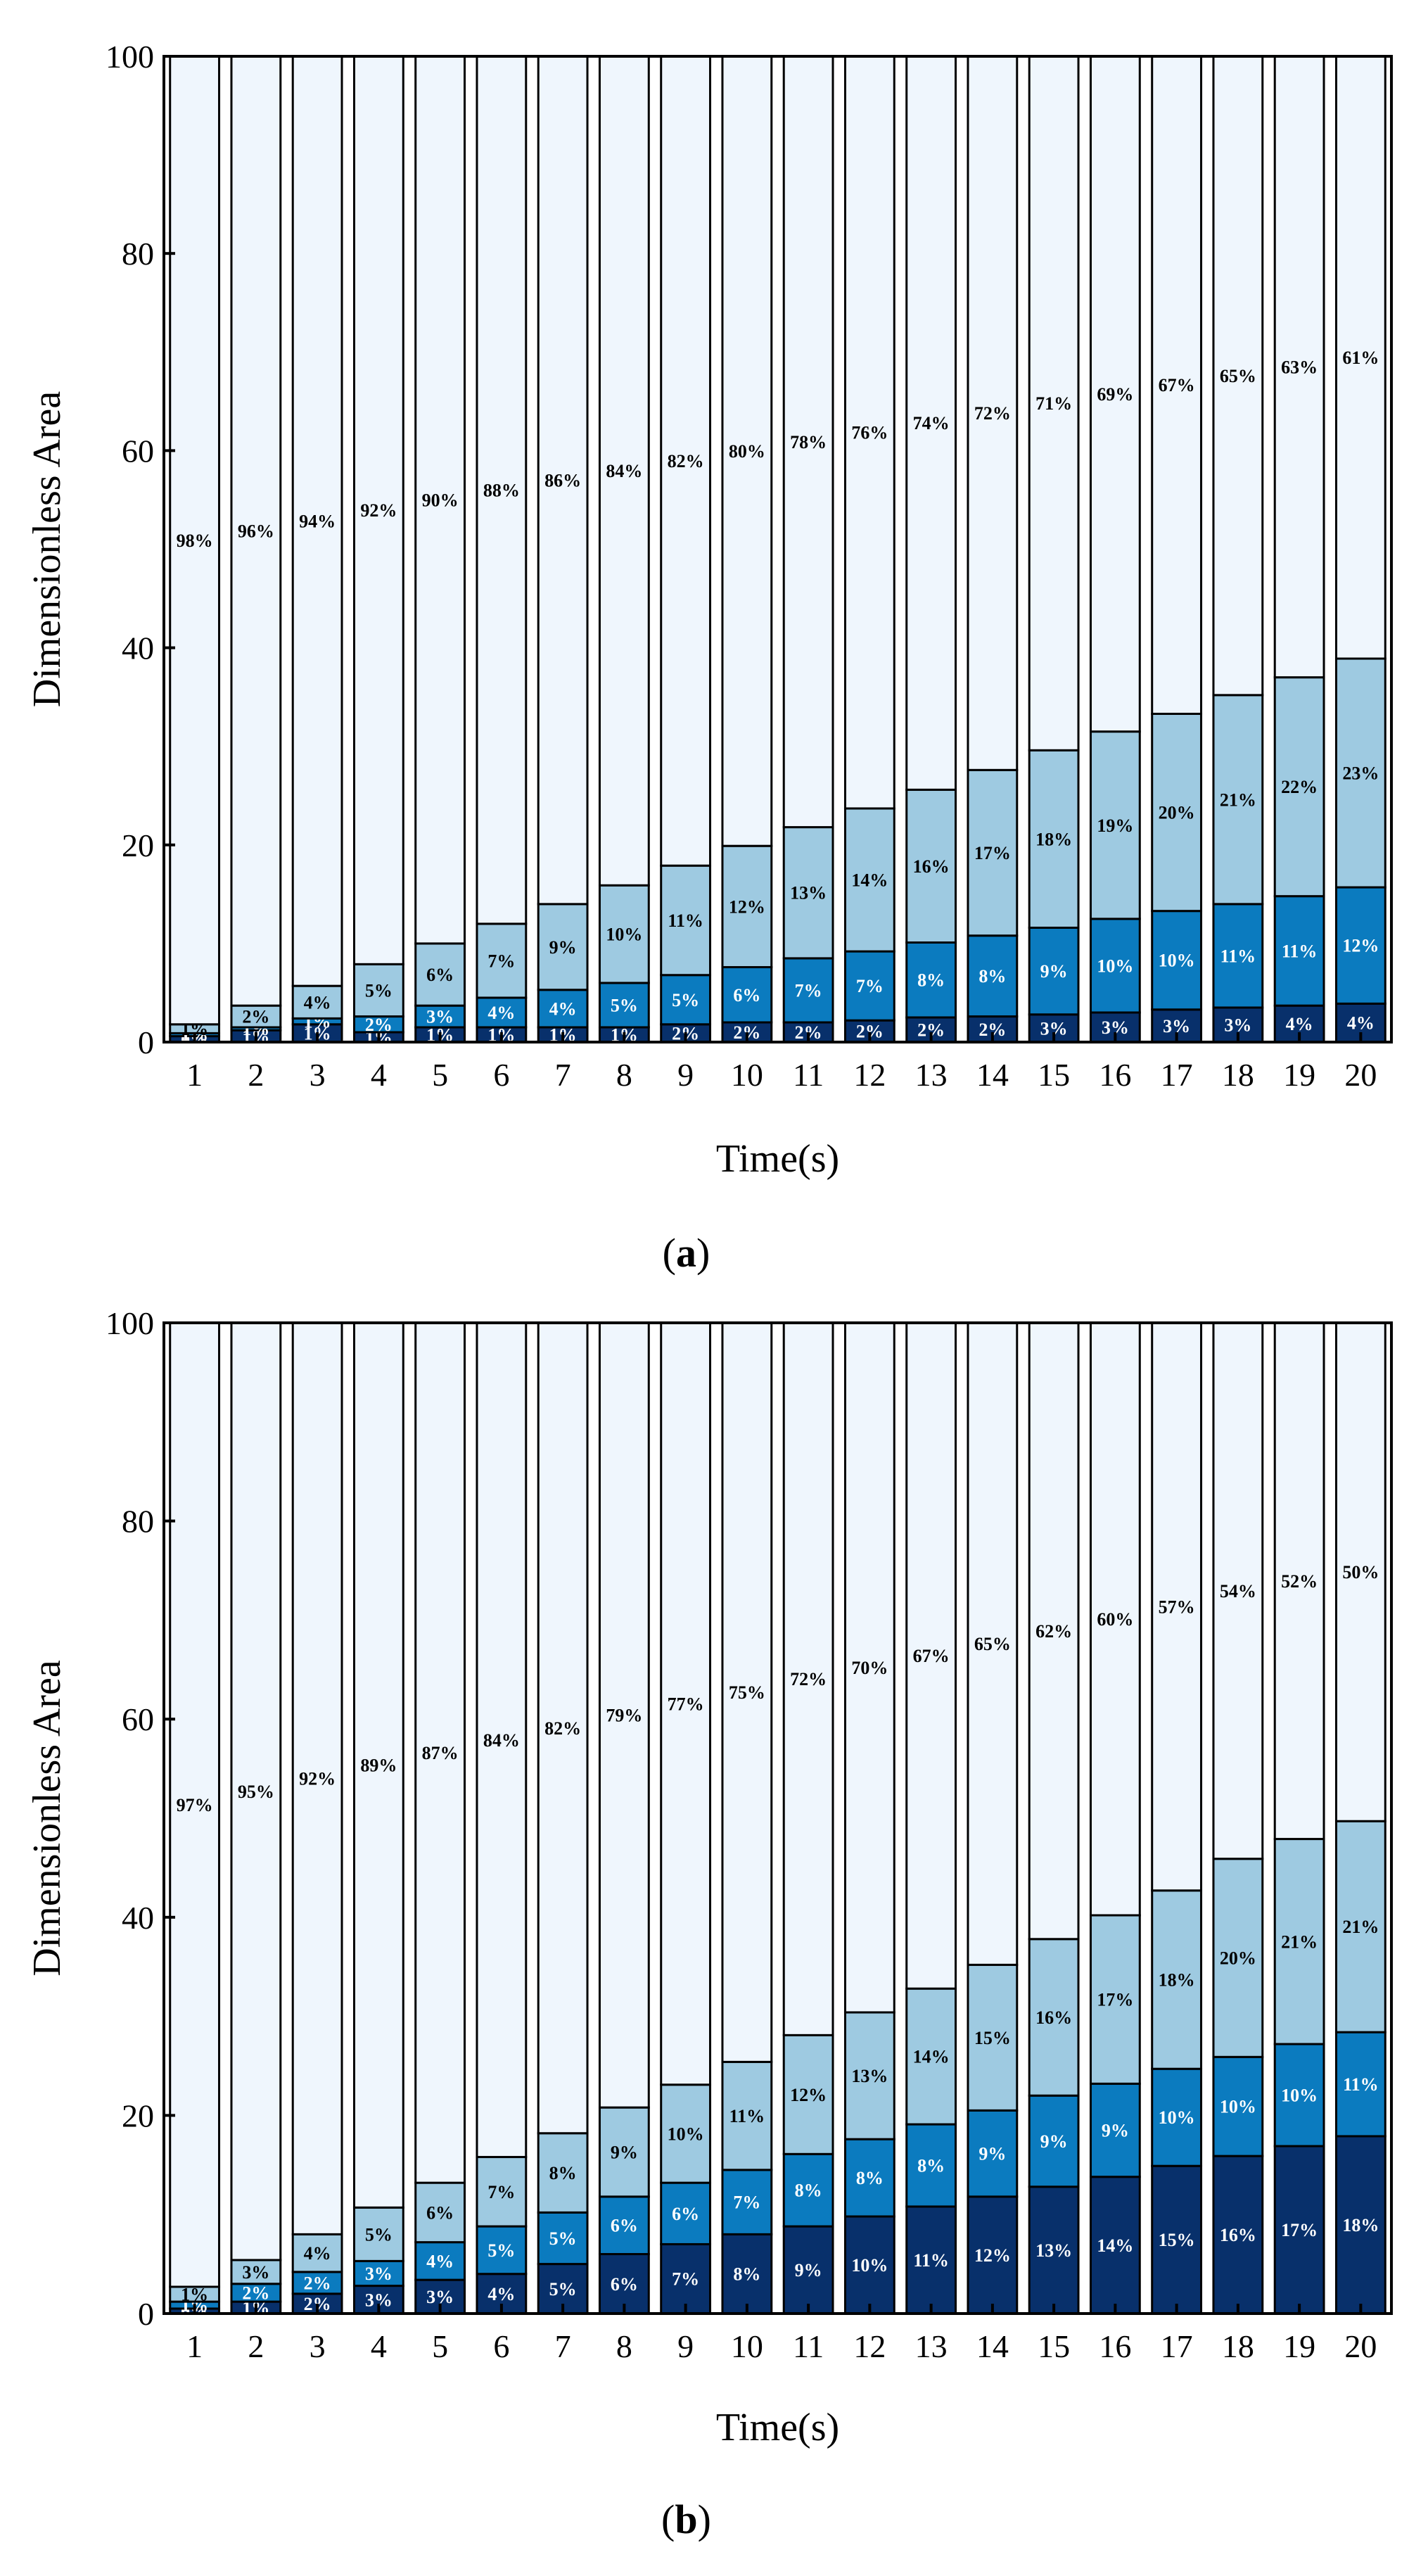  I want to click on x-tick-label: 17, so click(1177, 2346).